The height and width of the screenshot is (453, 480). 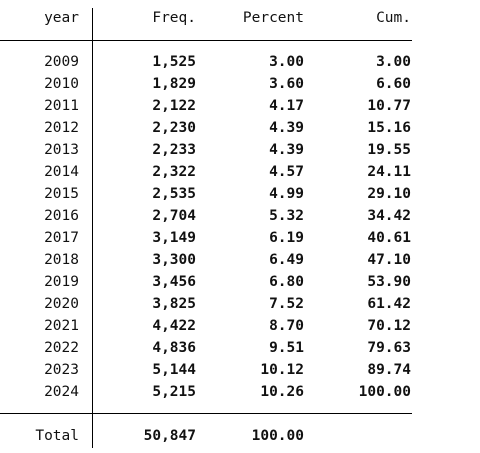 What do you see at coordinates (282, 392) in the screenshot?
I see `cell-percent: 10.26` at bounding box center [282, 392].